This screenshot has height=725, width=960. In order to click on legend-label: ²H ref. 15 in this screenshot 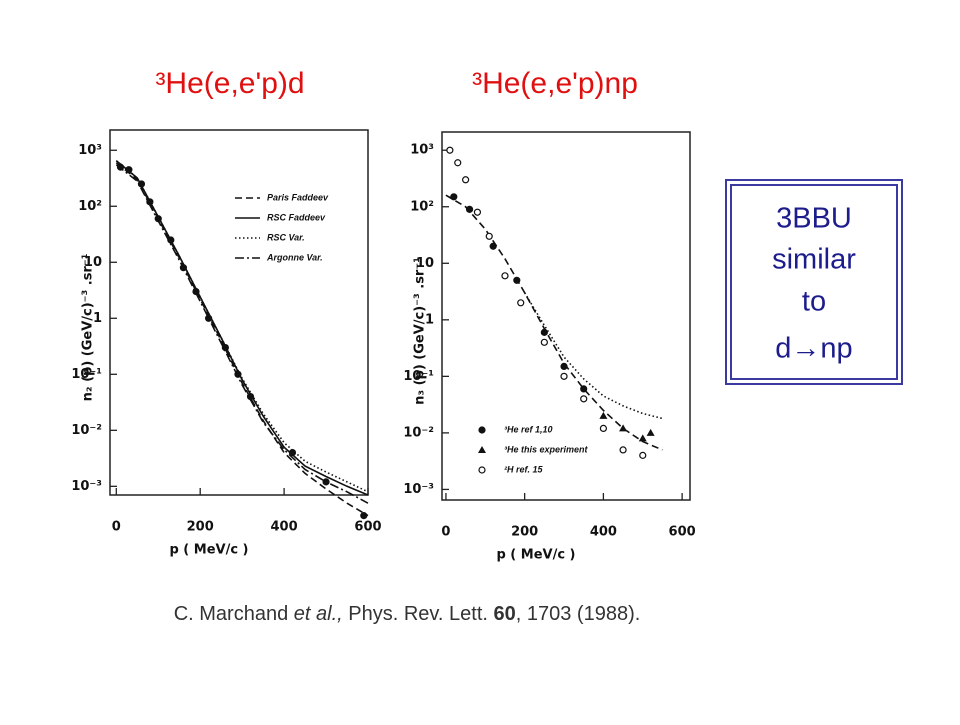, I will do `click(524, 469)`.